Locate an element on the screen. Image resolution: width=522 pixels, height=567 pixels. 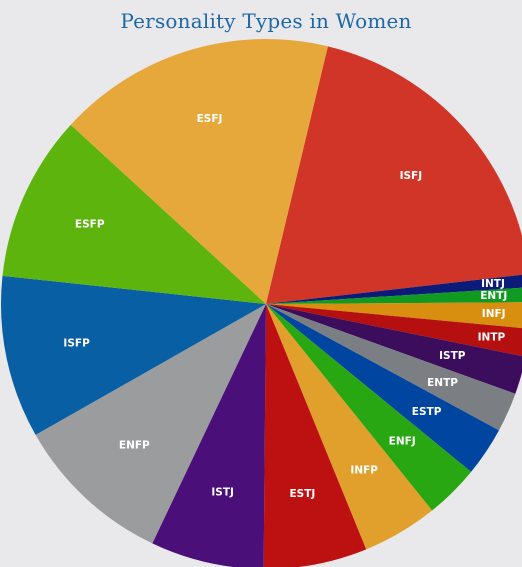
pie-slice-estj is located at coordinates (315, 435).